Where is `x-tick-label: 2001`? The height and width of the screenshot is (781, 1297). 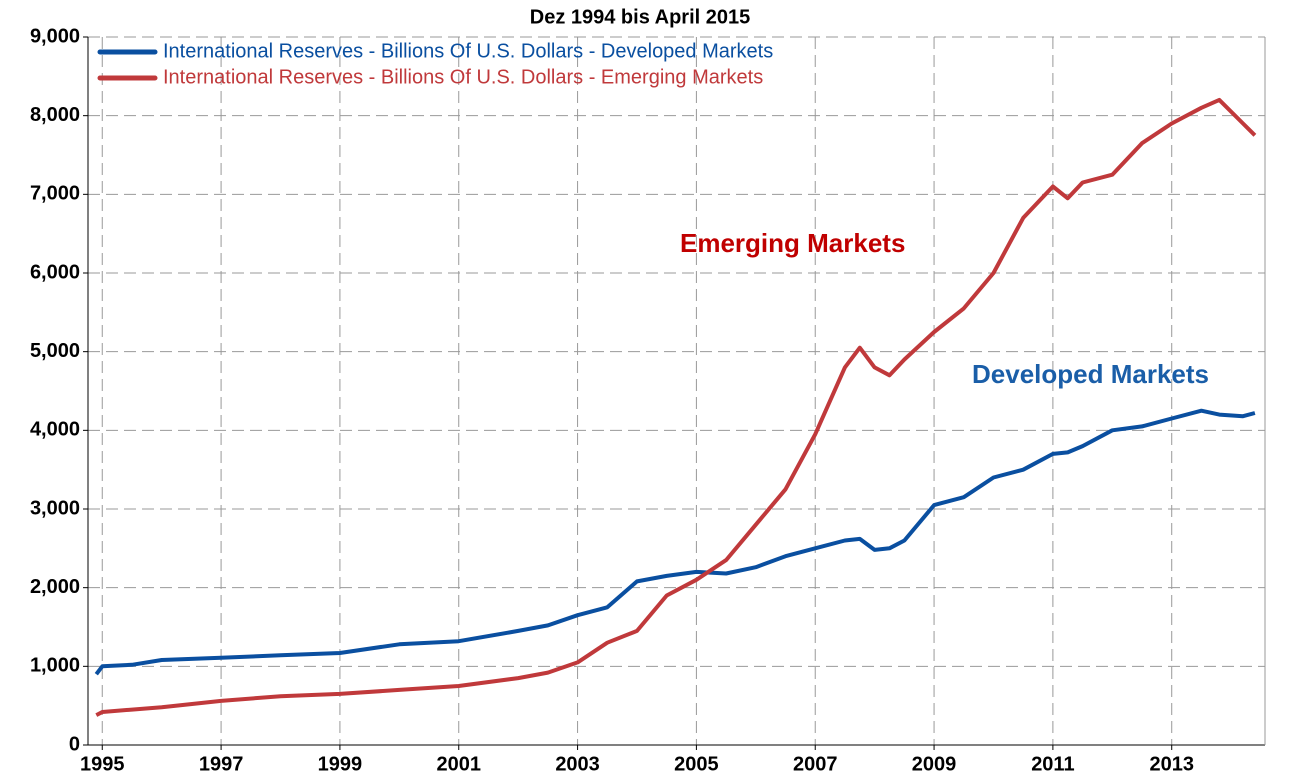
x-tick-label: 2001 is located at coordinates (458, 764).